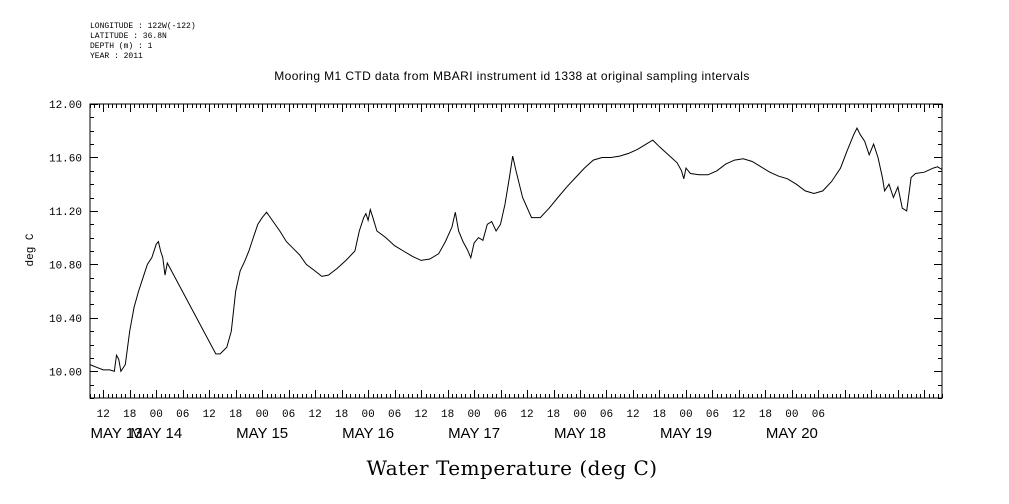 Image resolution: width=1009 pixels, height=504 pixels. Describe the element at coordinates (143, 26) in the screenshot. I see `longitude-label: LONGITUDE : 122W(-122)` at that location.